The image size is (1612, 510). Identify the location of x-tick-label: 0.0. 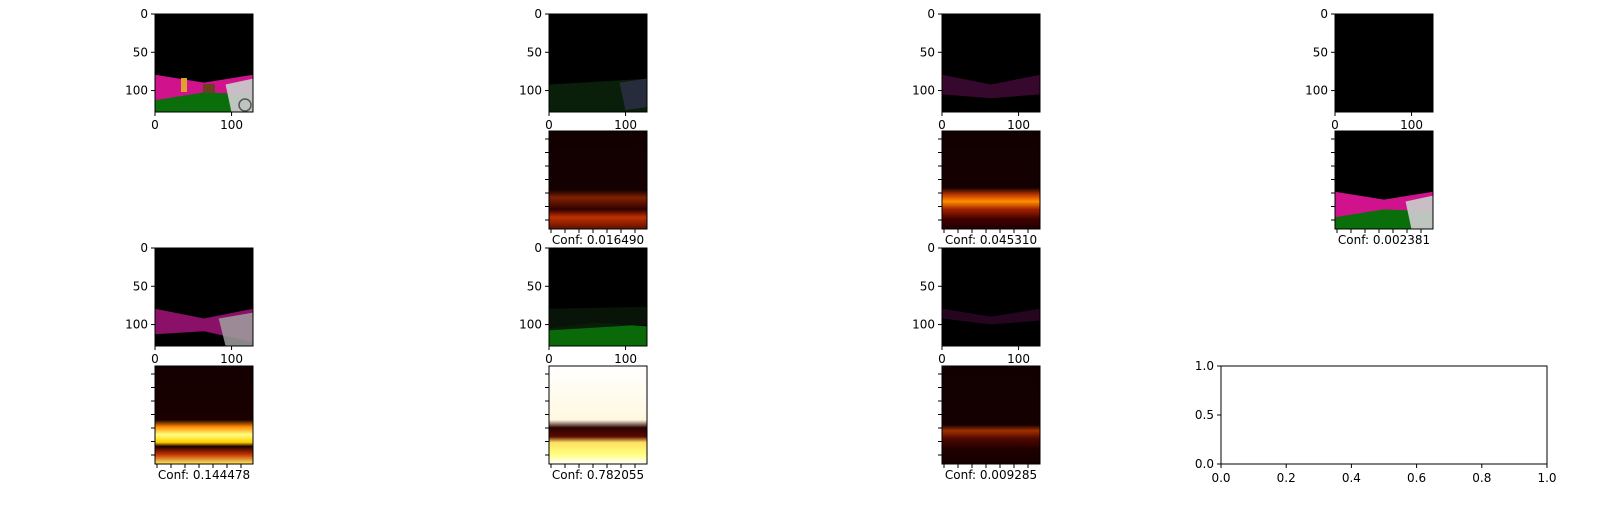
(1220, 478).